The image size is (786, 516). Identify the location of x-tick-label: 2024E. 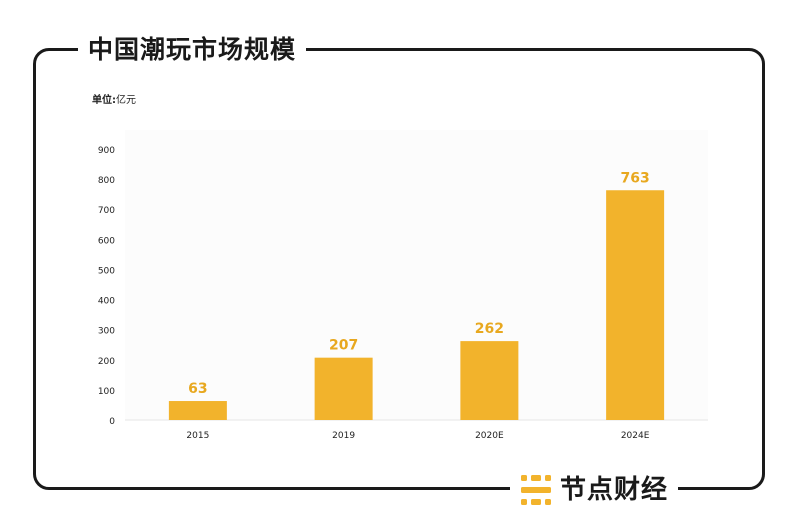
(635, 436).